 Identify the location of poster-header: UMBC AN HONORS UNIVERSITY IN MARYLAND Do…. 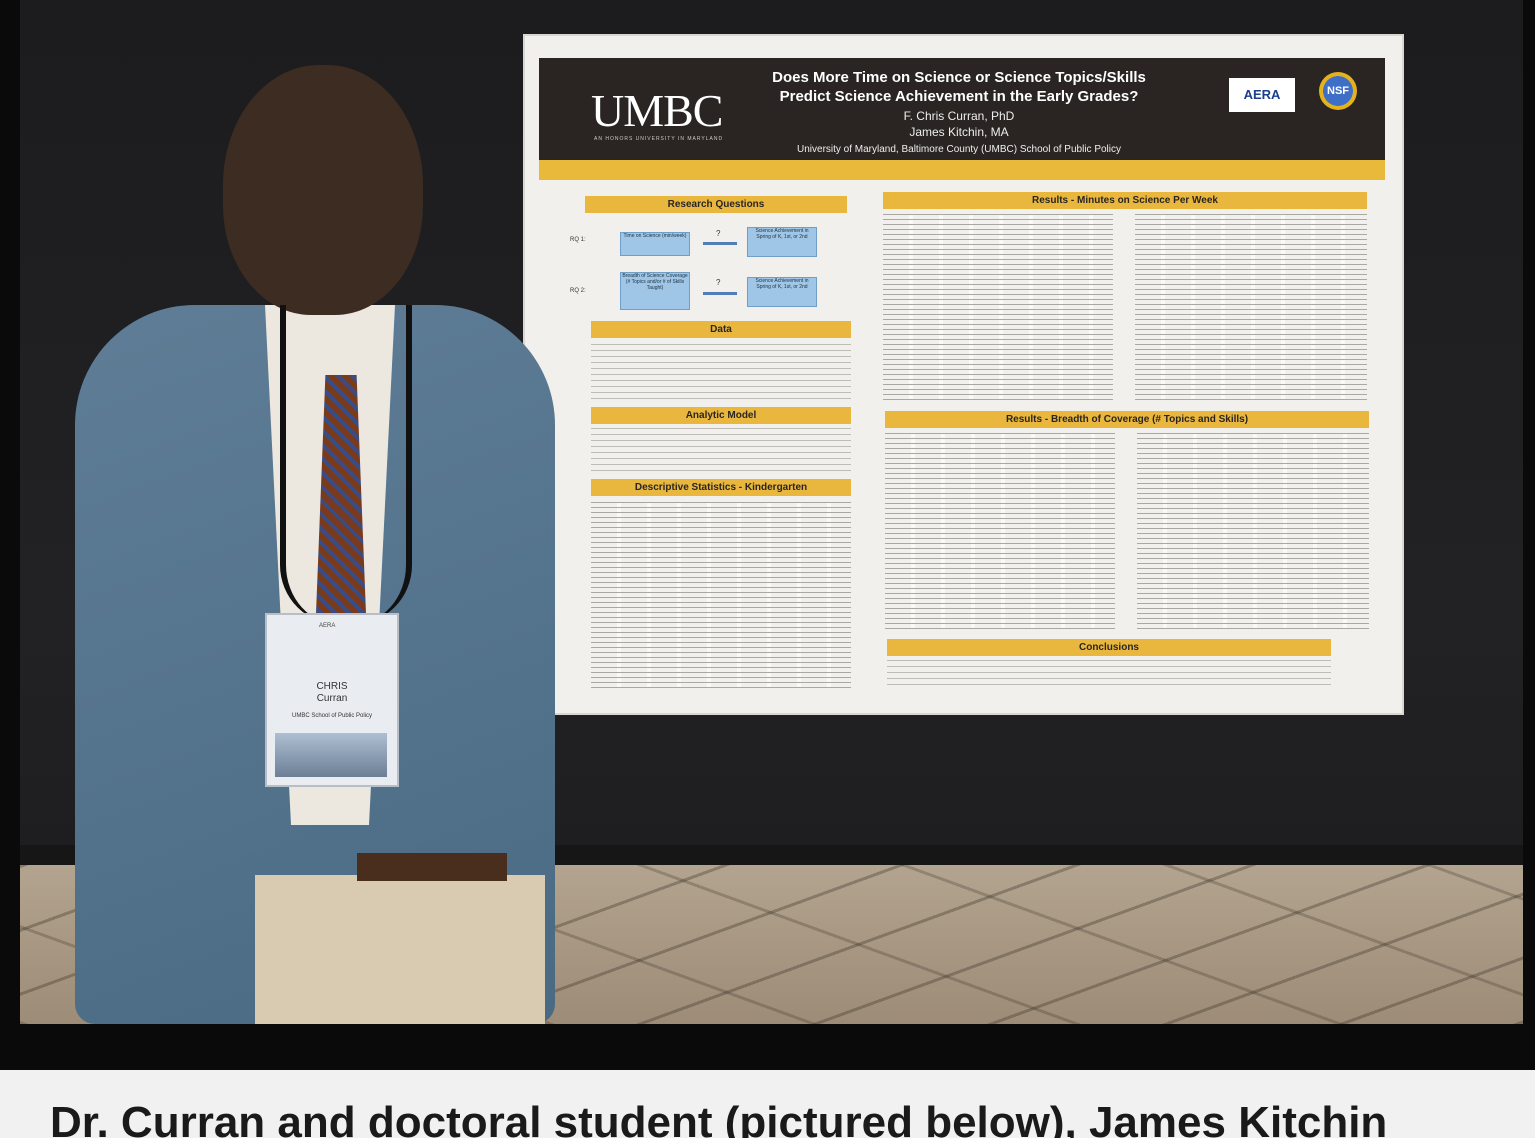
(962, 109).